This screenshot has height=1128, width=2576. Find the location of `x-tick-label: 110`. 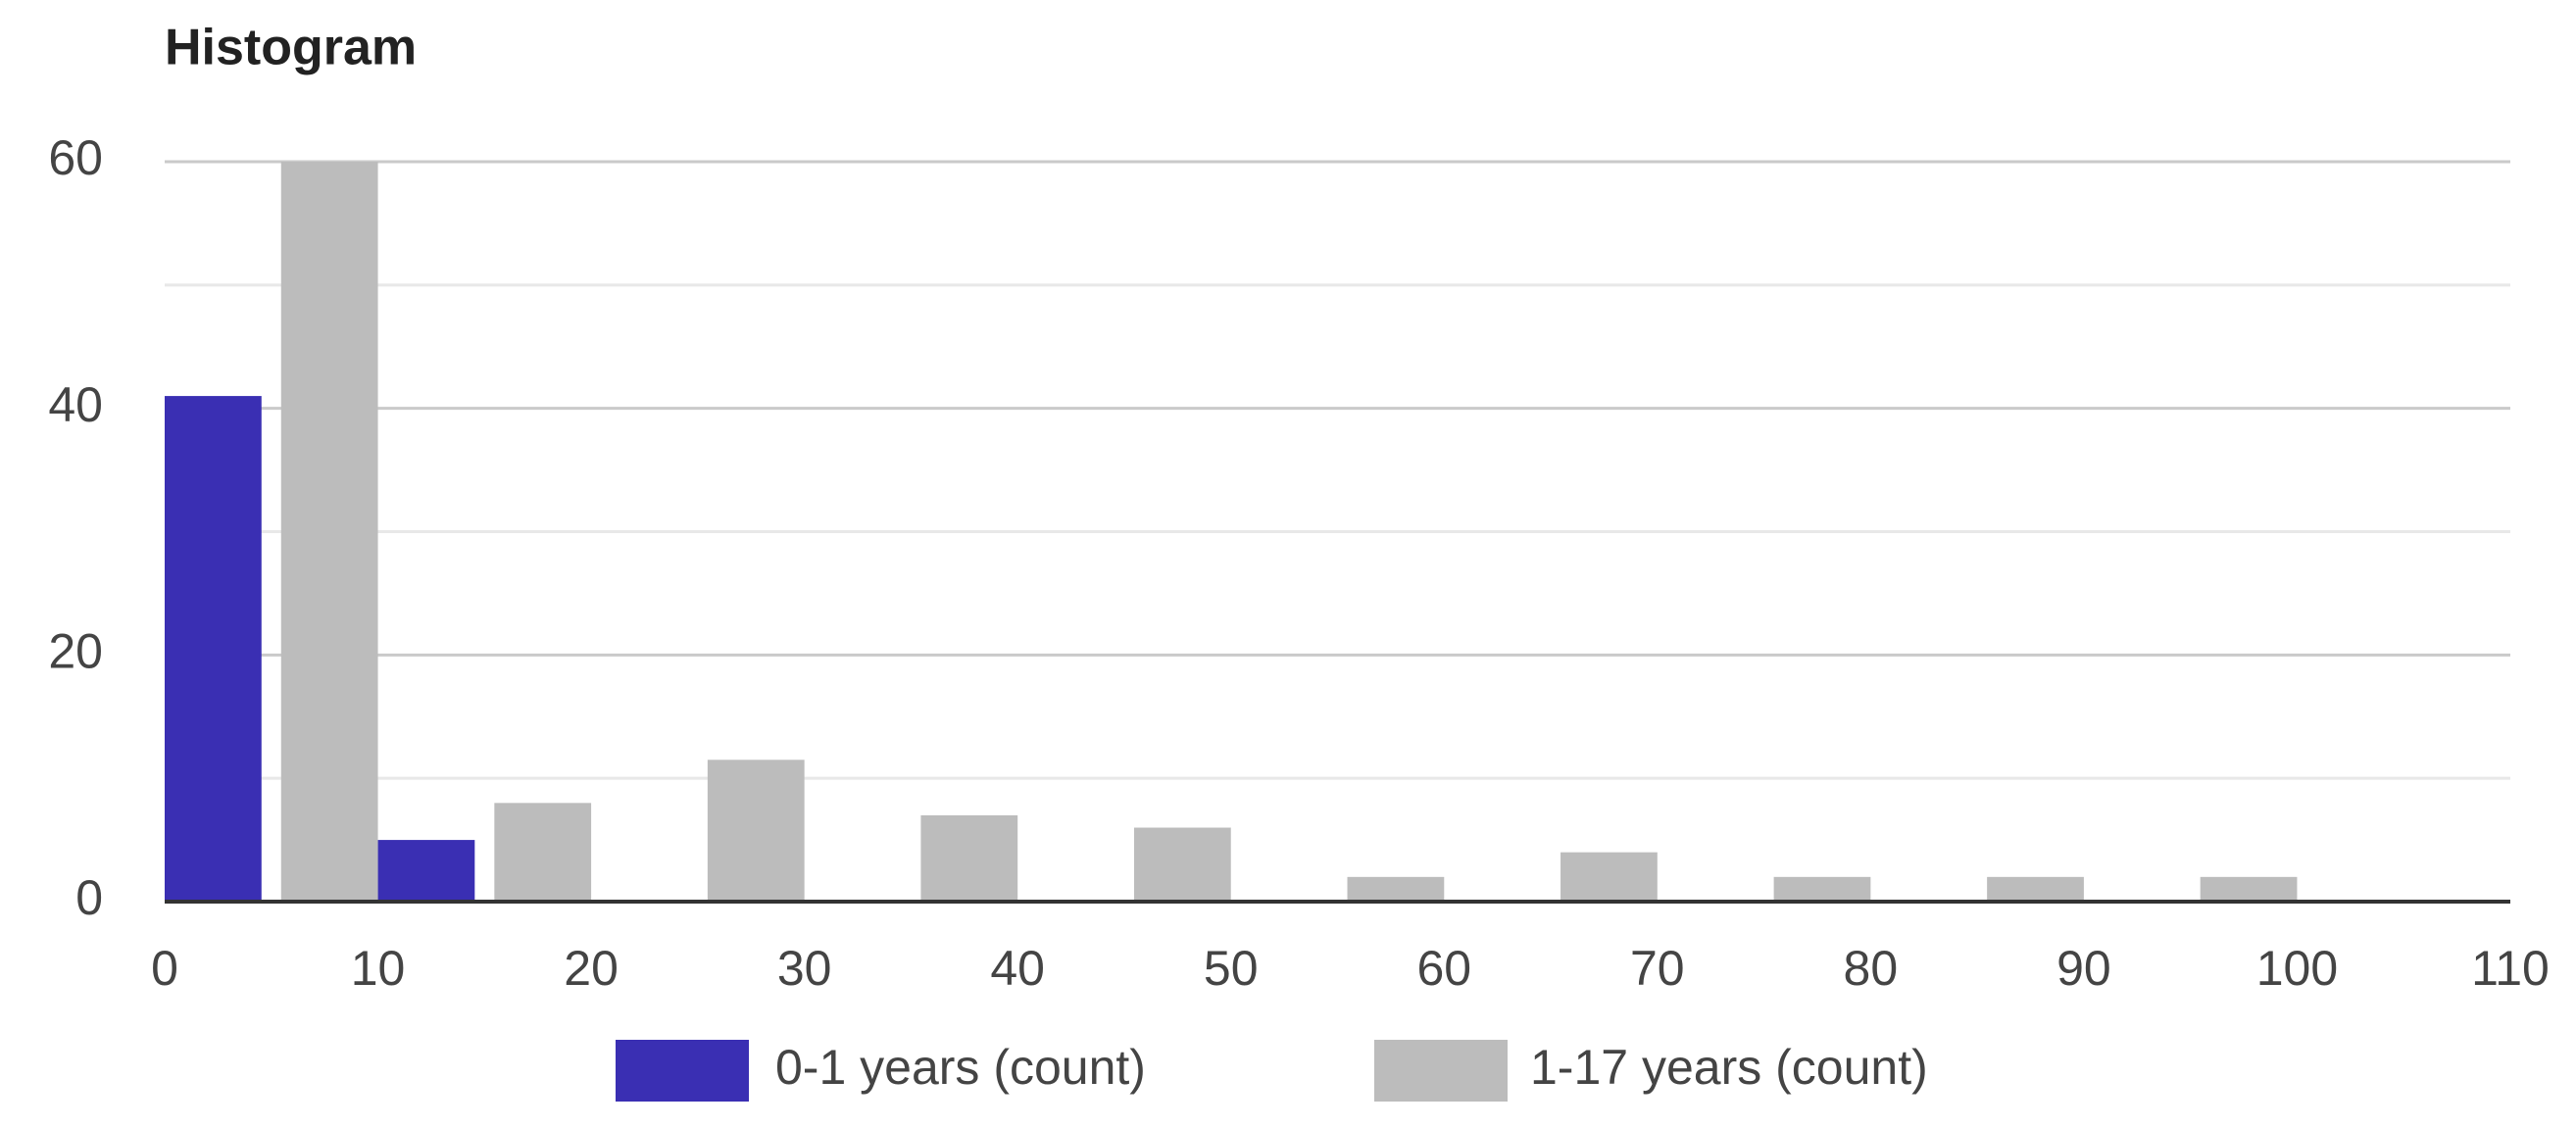

x-tick-label: 110 is located at coordinates (2510, 968).